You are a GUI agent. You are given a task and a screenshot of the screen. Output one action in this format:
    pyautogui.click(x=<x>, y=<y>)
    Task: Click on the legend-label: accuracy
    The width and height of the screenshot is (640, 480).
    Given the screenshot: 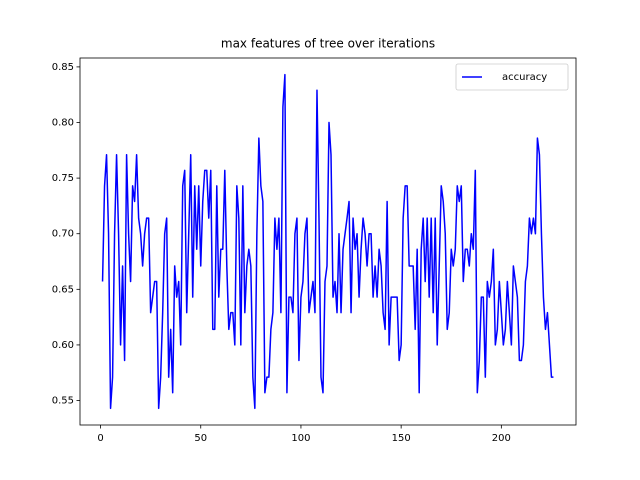 What is the action you would take?
    pyautogui.click(x=524, y=77)
    